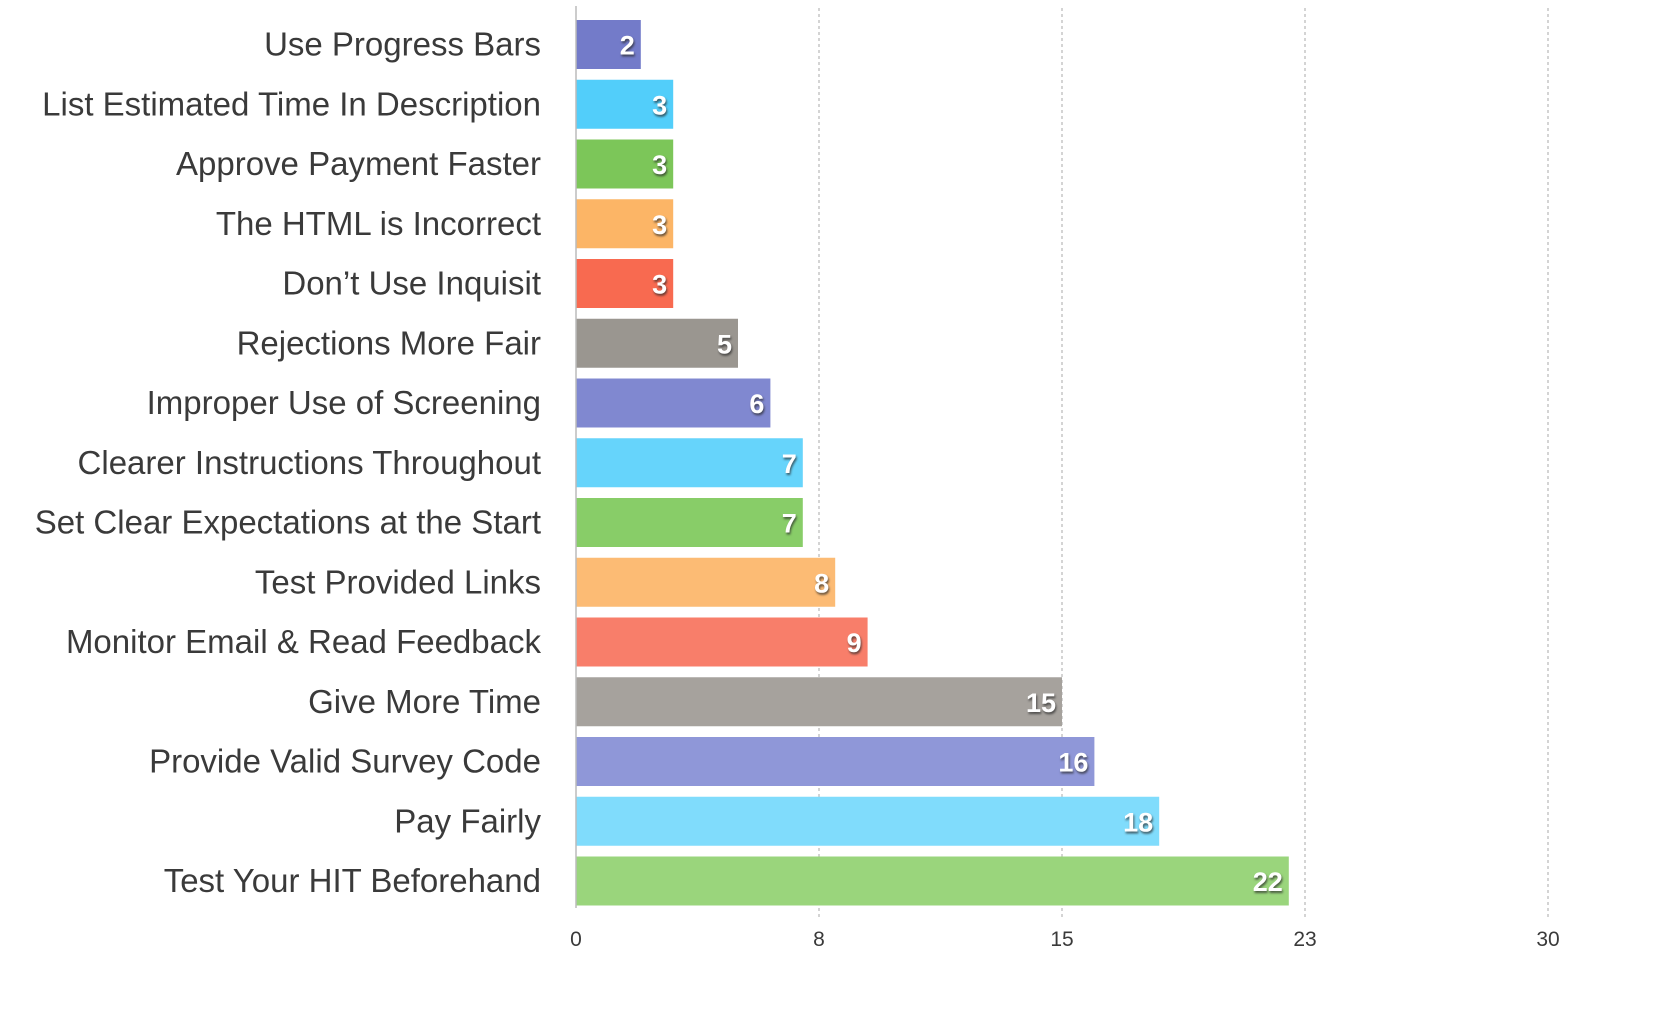 The width and height of the screenshot is (1680, 1020). I want to click on value-label: 18, so click(1138, 822).